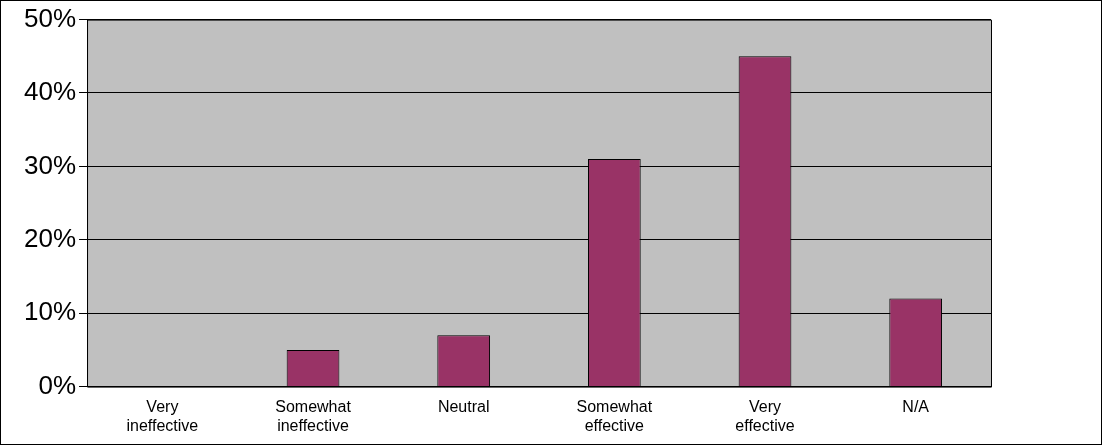 The height and width of the screenshot is (445, 1102). What do you see at coordinates (162, 415) in the screenshot?
I see `x-tick-label: Very ineffective` at bounding box center [162, 415].